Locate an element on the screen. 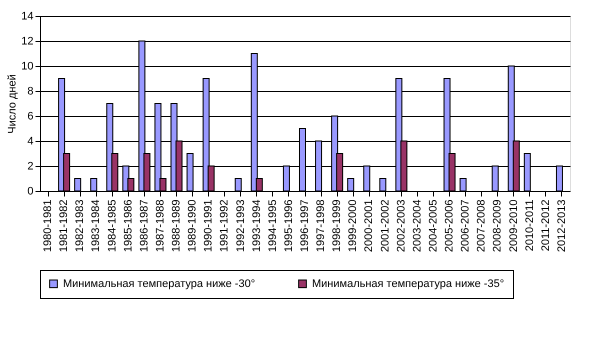 This screenshot has height=339, width=599. x-tick-label: 1985-1986 is located at coordinates (128, 226).